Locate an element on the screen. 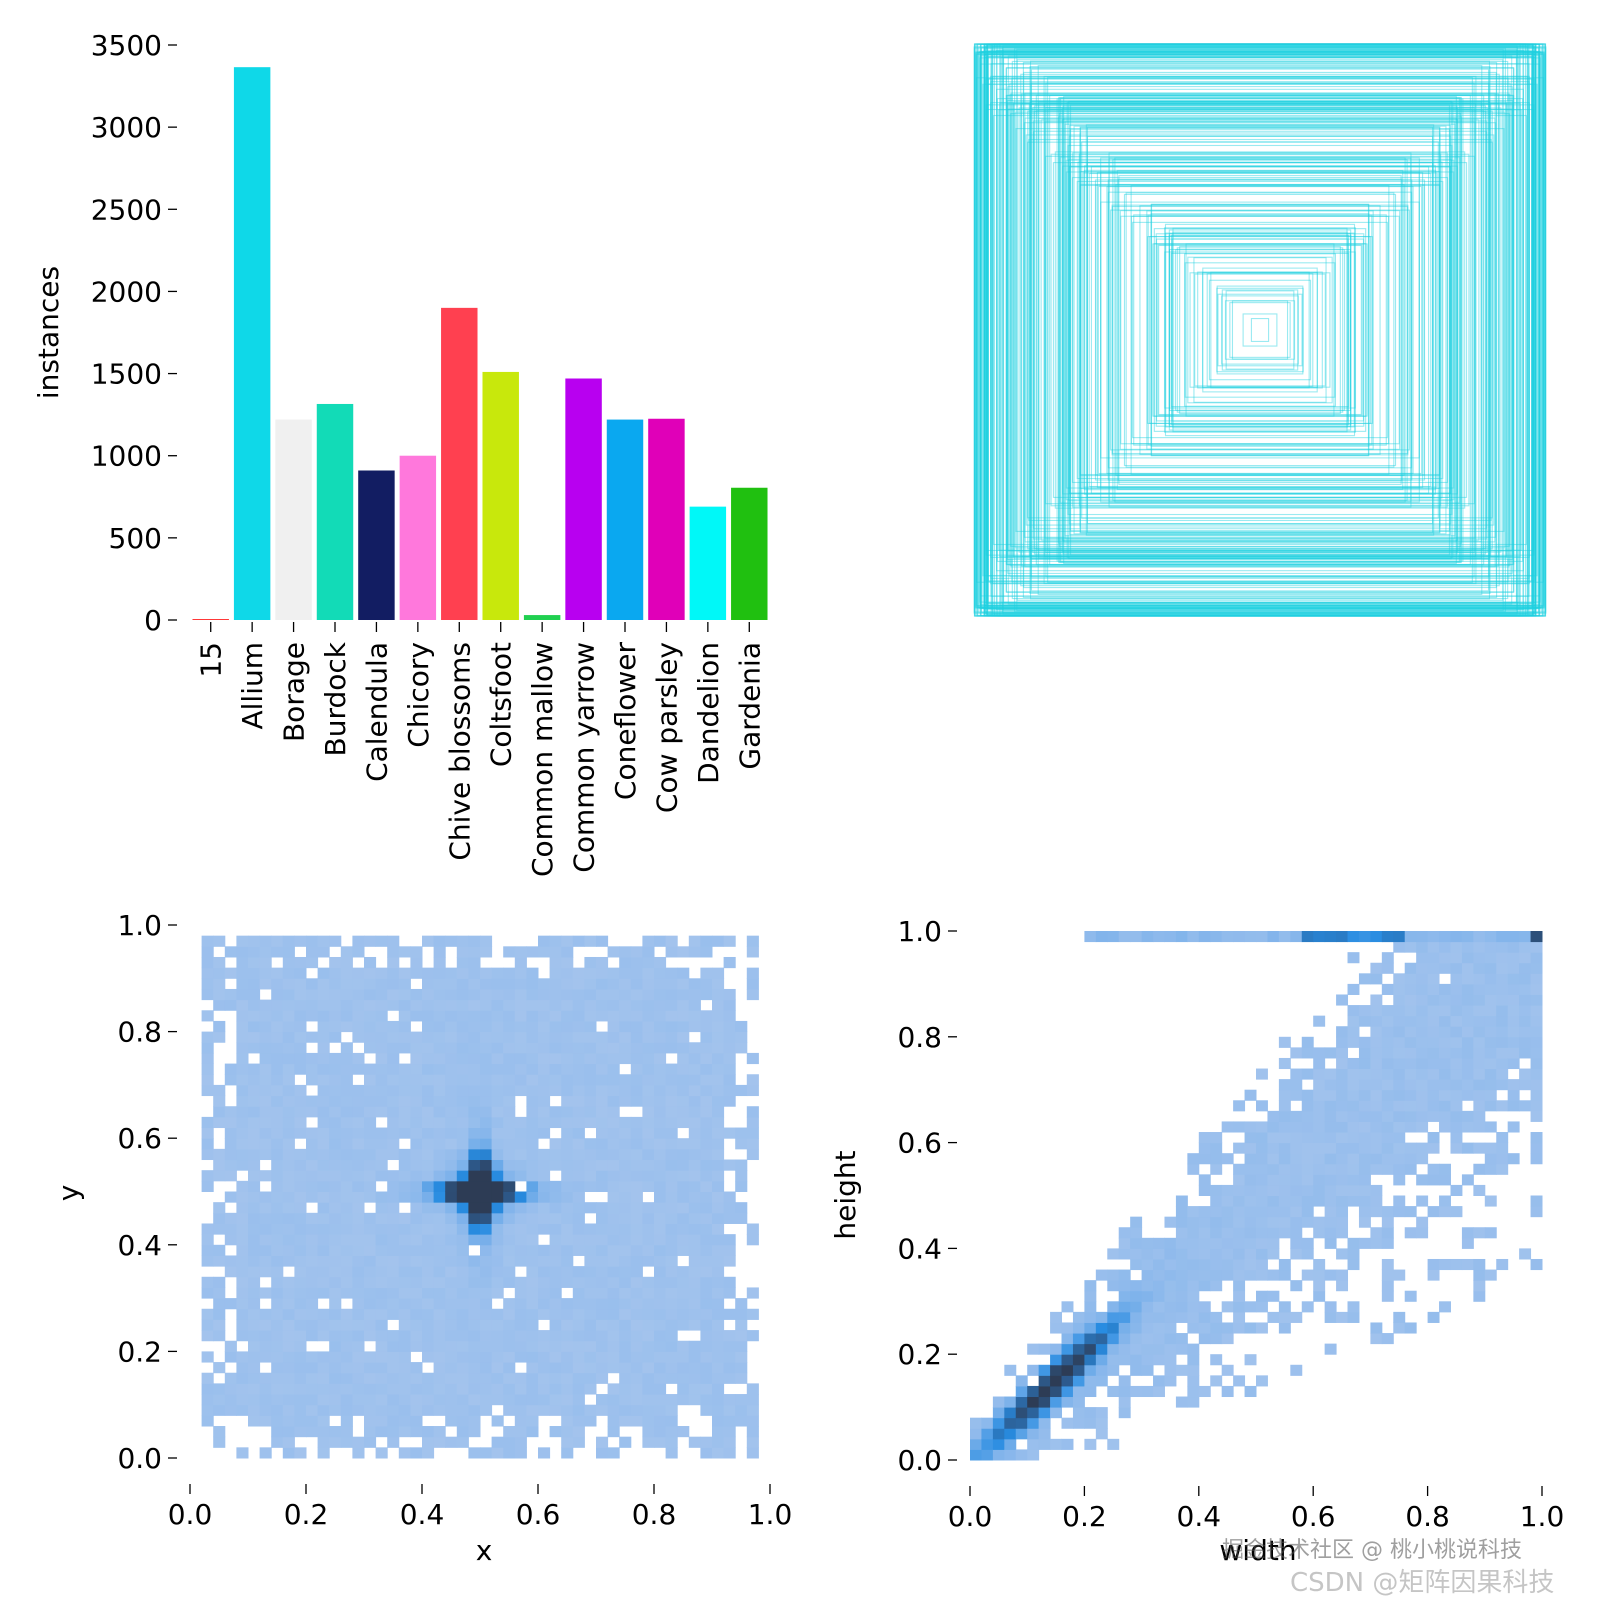  bbox-rect is located at coordinates (1260, 330).